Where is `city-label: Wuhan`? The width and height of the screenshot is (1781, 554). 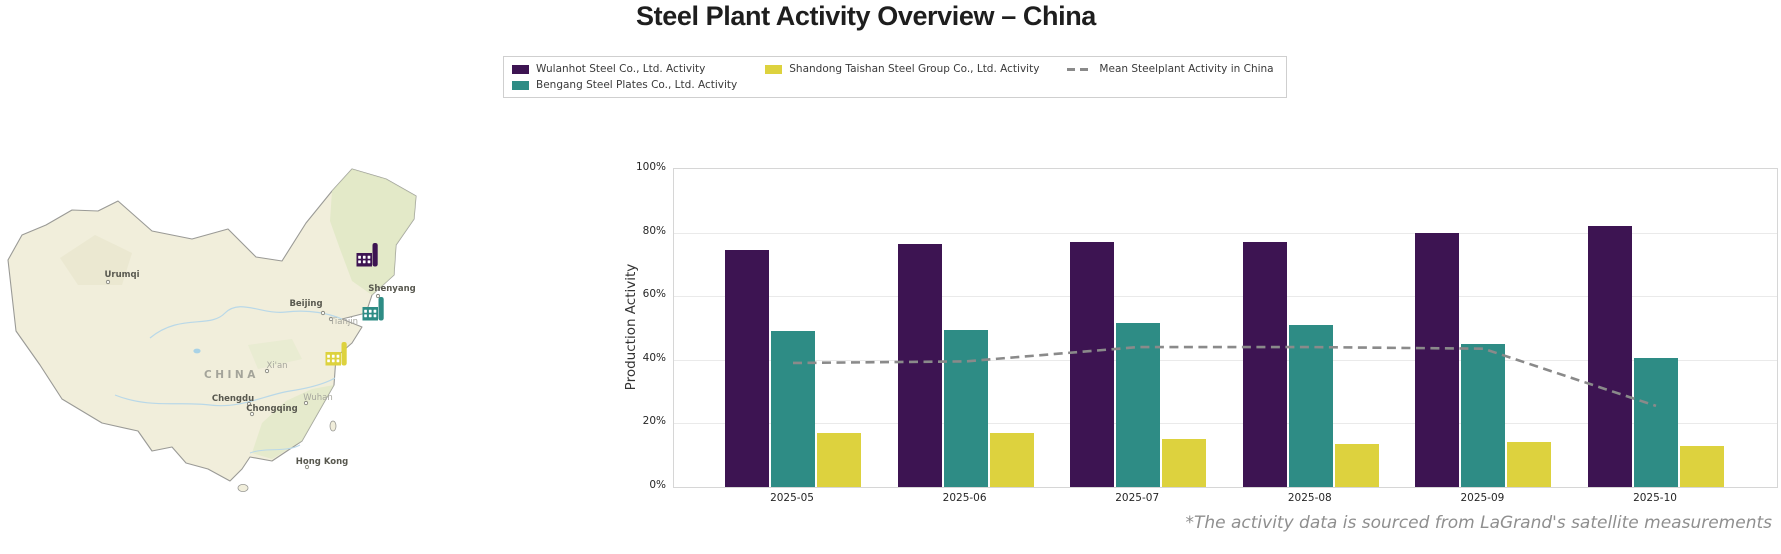
city-label: Wuhan is located at coordinates (317, 398).